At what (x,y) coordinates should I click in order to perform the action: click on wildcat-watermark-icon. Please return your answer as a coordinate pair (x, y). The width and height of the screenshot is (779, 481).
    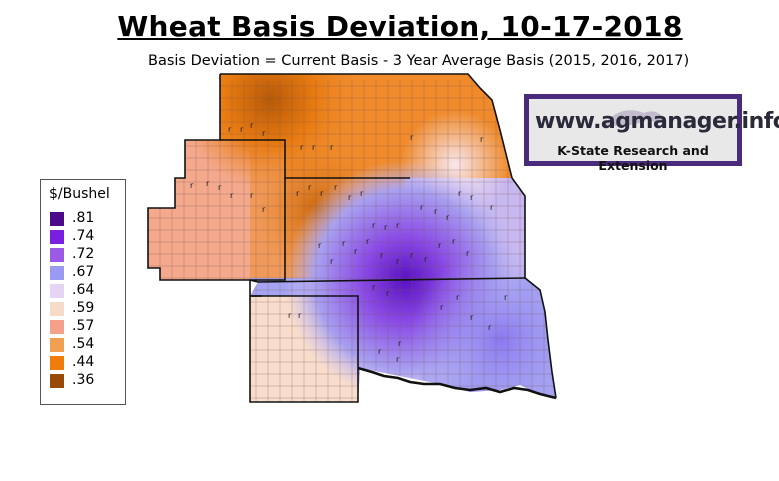
    Looking at the image, I should click on (634, 118).